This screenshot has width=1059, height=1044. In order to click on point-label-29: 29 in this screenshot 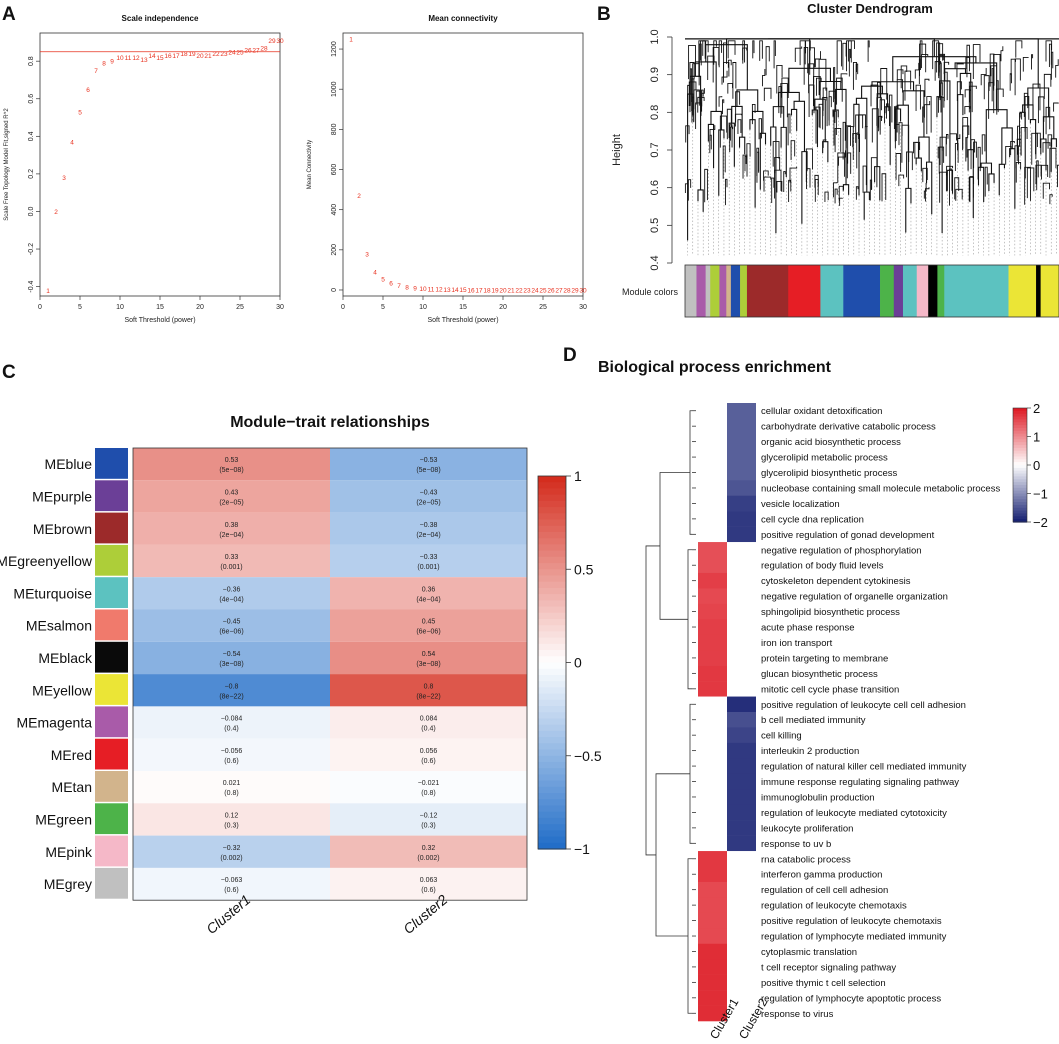, I will do `click(272, 41)`.